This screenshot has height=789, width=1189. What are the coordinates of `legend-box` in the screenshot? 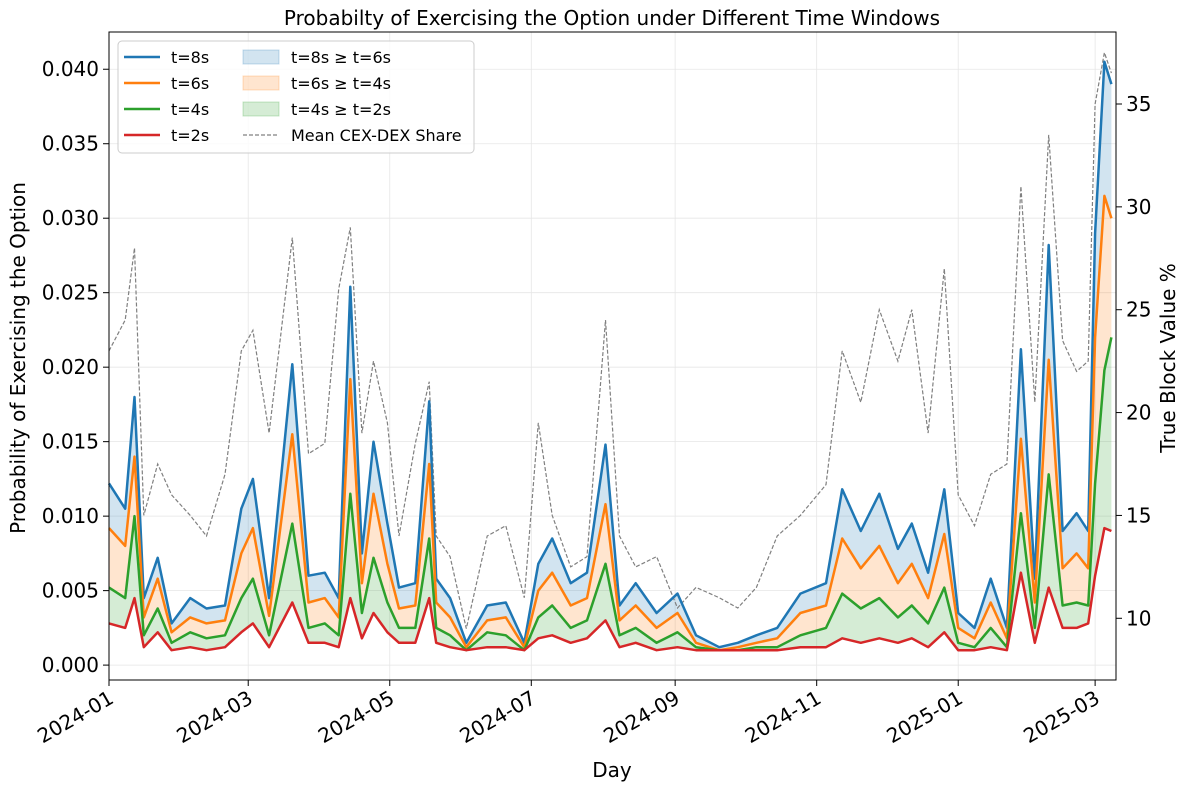 It's located at (296, 97).